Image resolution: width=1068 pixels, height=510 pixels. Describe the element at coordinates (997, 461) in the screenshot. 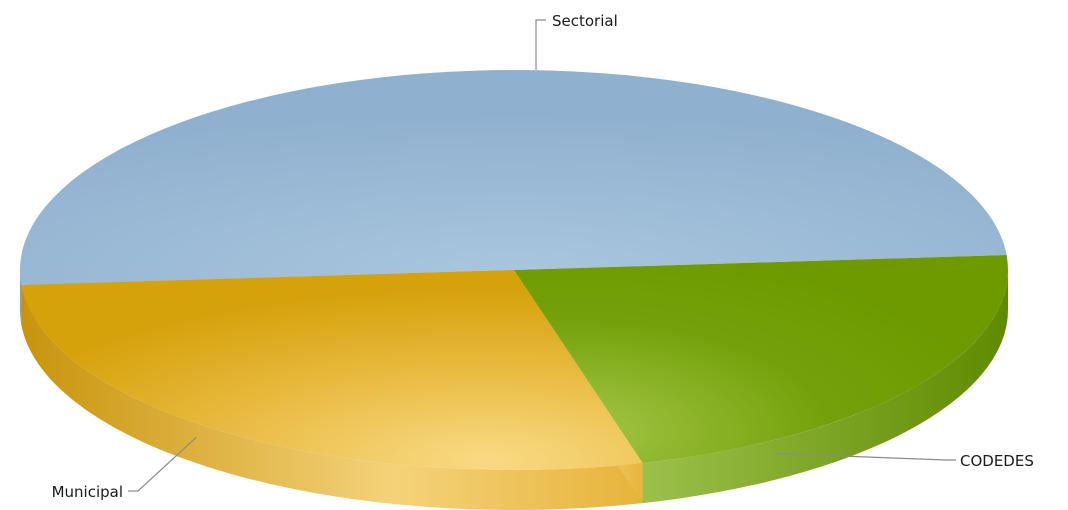

I see `slice-label-codedes: CODEDES` at that location.